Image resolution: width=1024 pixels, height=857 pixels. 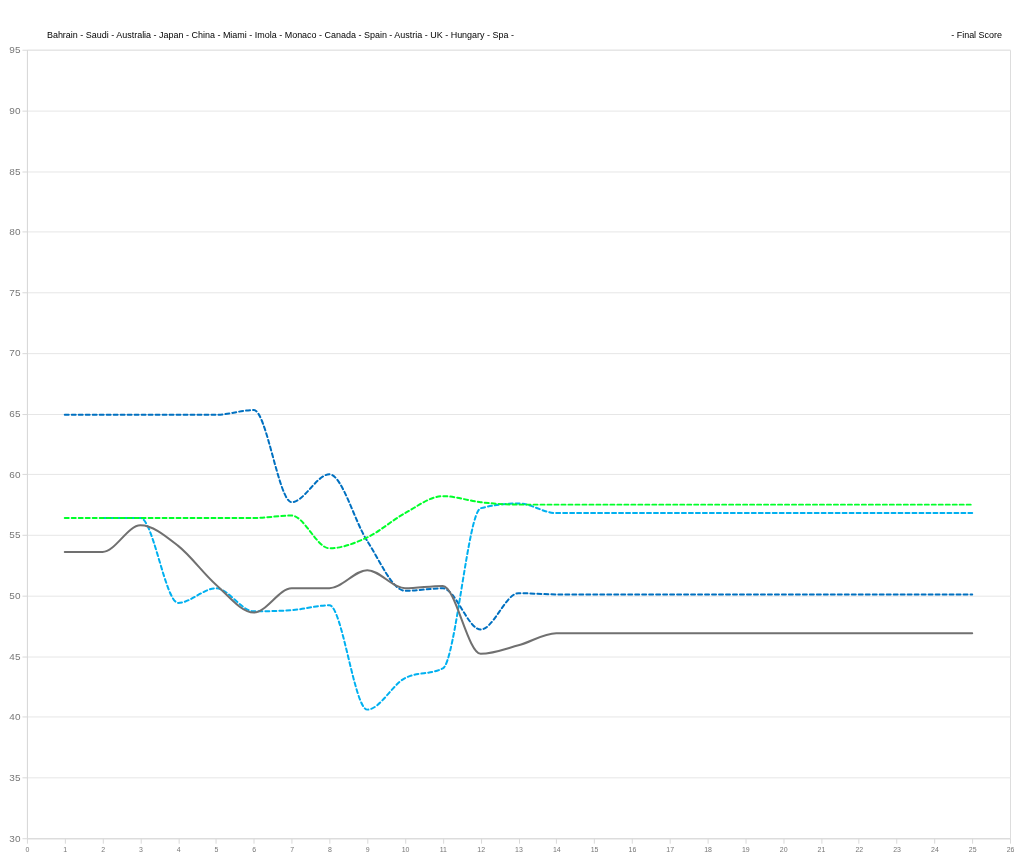 I want to click on y-tick-label: 90, so click(x=15, y=110).